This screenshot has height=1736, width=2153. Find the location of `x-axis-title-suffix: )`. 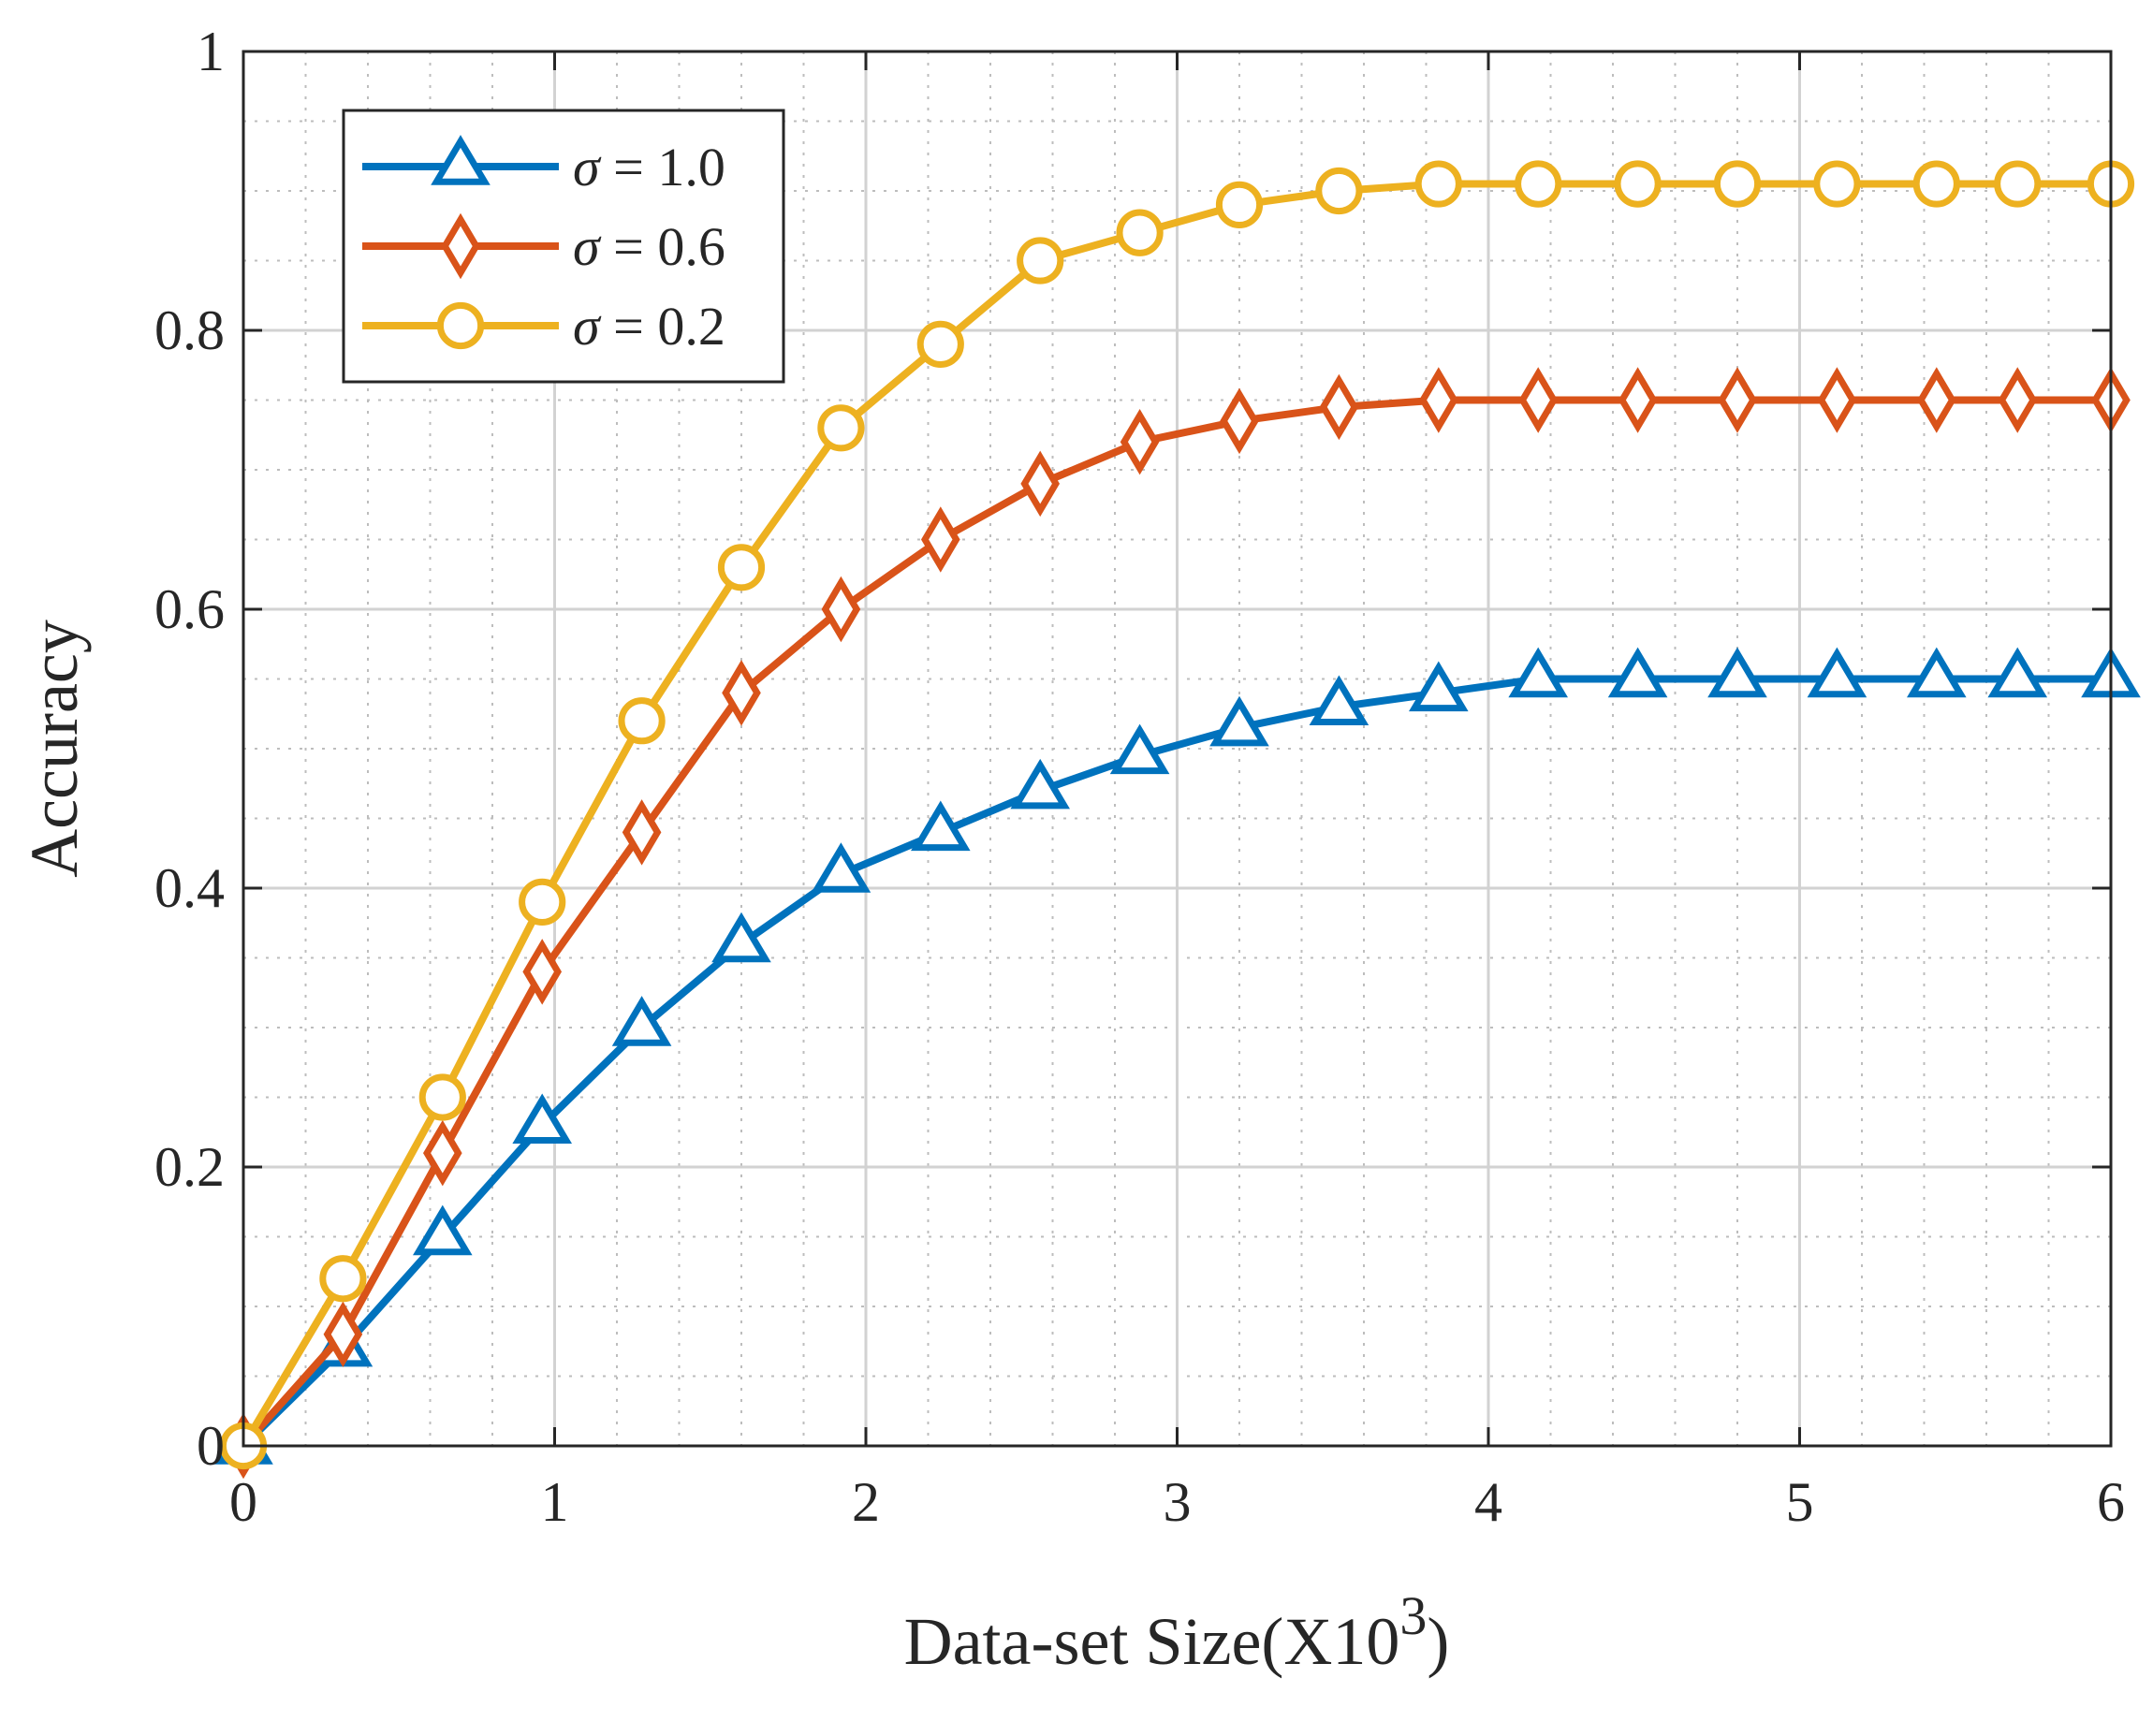

x-axis-title-suffix: ) is located at coordinates (1438, 1641).